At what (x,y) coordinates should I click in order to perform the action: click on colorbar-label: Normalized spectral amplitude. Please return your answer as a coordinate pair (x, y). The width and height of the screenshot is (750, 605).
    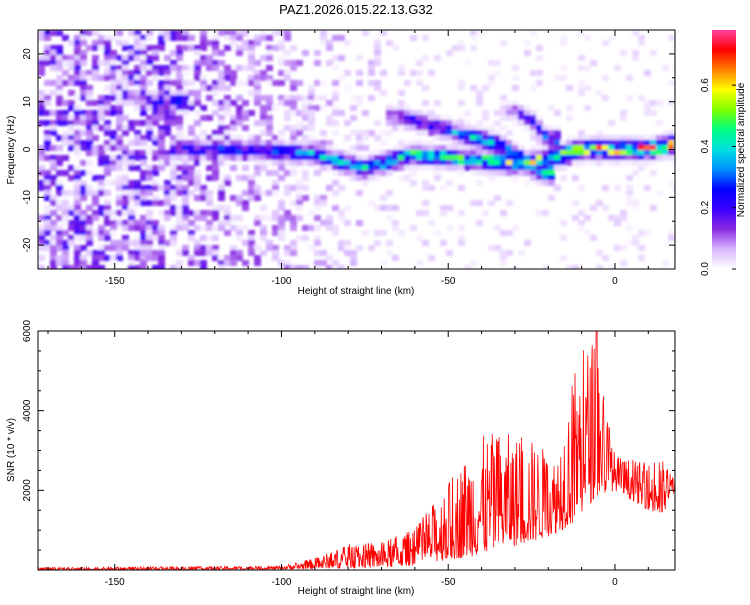
    Looking at the image, I should click on (741, 149).